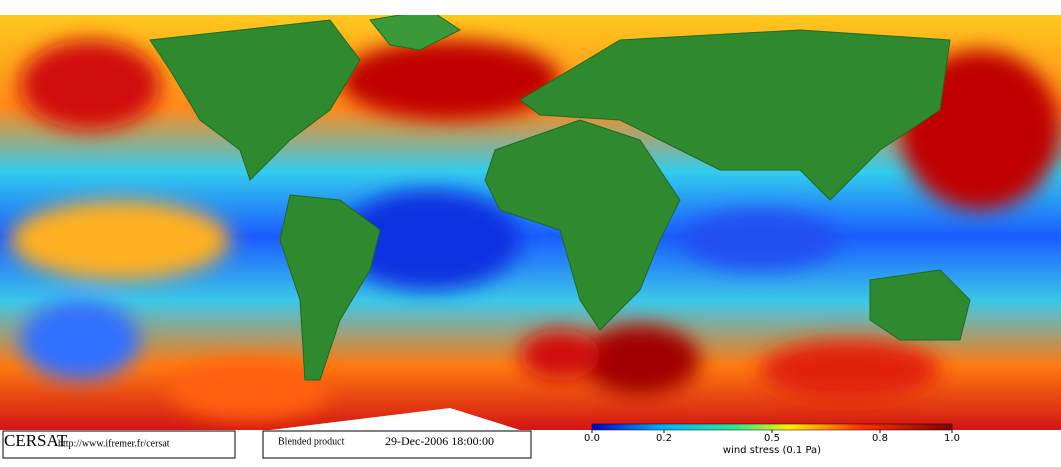 The image size is (1061, 467). What do you see at coordinates (772, 450) in the screenshot?
I see `colorbar-label: wind stress (0.1 Pa)` at bounding box center [772, 450].